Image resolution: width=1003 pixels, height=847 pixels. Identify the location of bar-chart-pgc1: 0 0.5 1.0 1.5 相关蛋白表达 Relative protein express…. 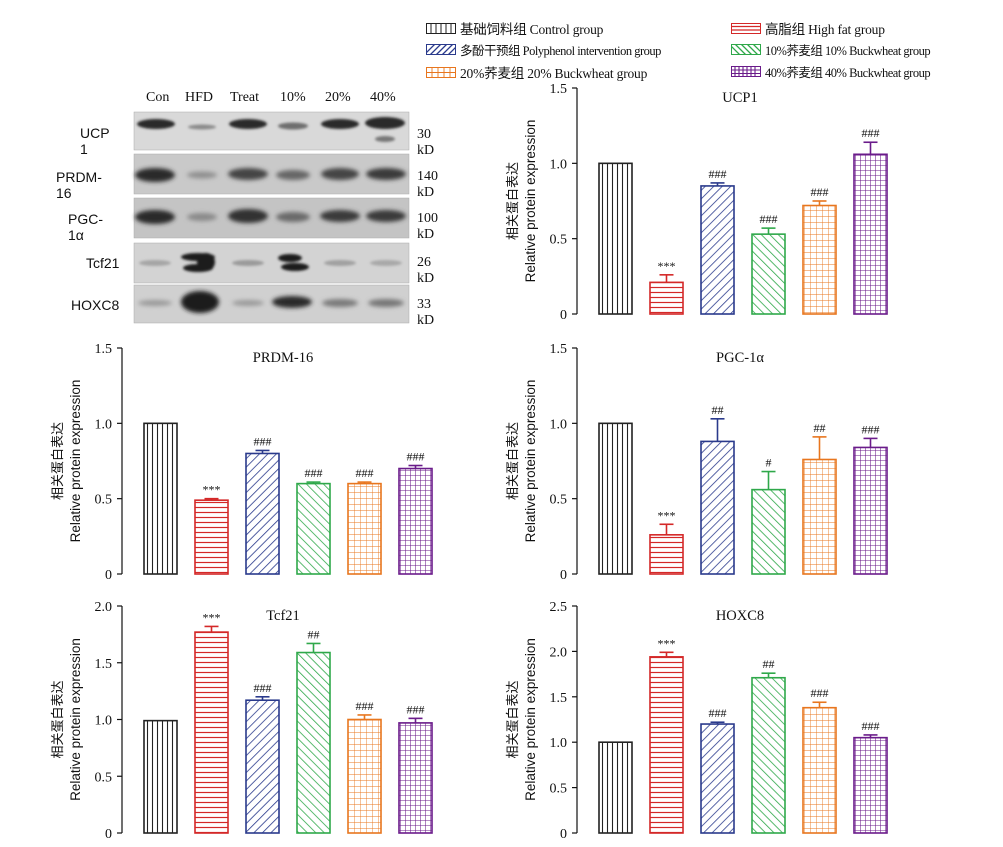
(696, 462).